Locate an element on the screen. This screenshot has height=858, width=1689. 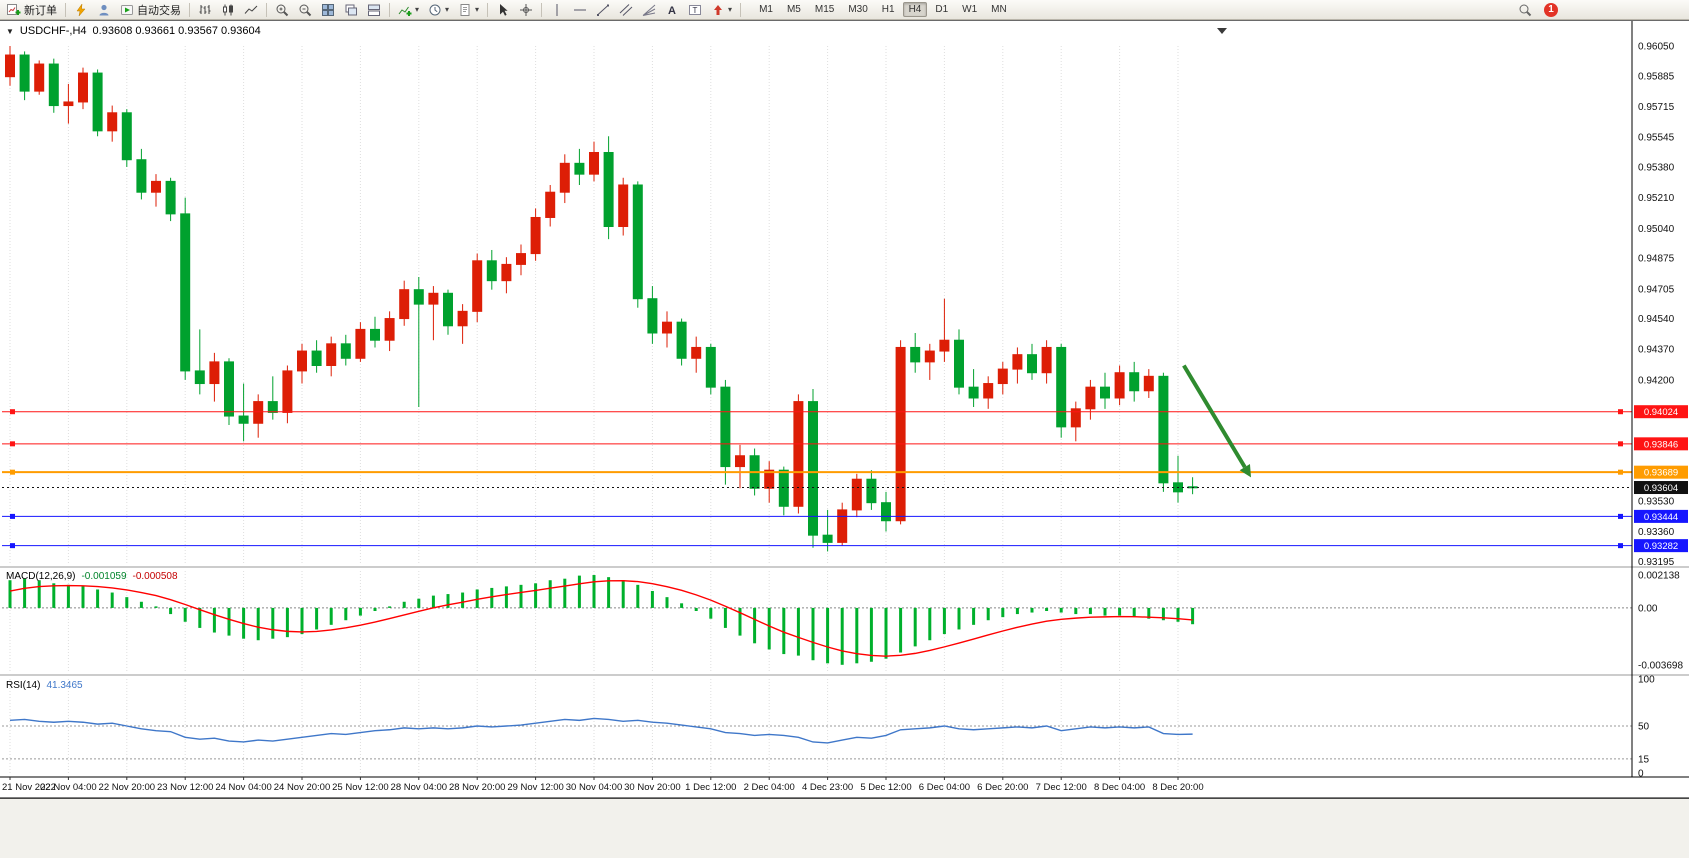
periods-button: ▾ is located at coordinates (438, 10).